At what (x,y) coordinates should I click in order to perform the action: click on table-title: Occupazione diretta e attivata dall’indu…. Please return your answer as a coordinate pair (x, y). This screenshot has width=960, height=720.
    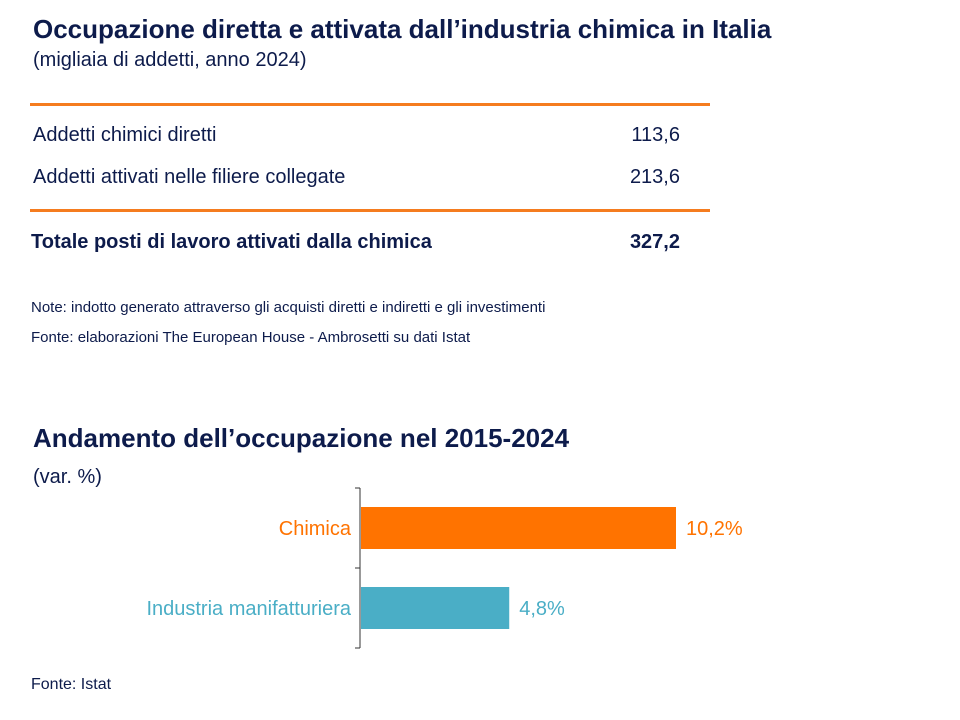
    Looking at the image, I should click on (402, 29).